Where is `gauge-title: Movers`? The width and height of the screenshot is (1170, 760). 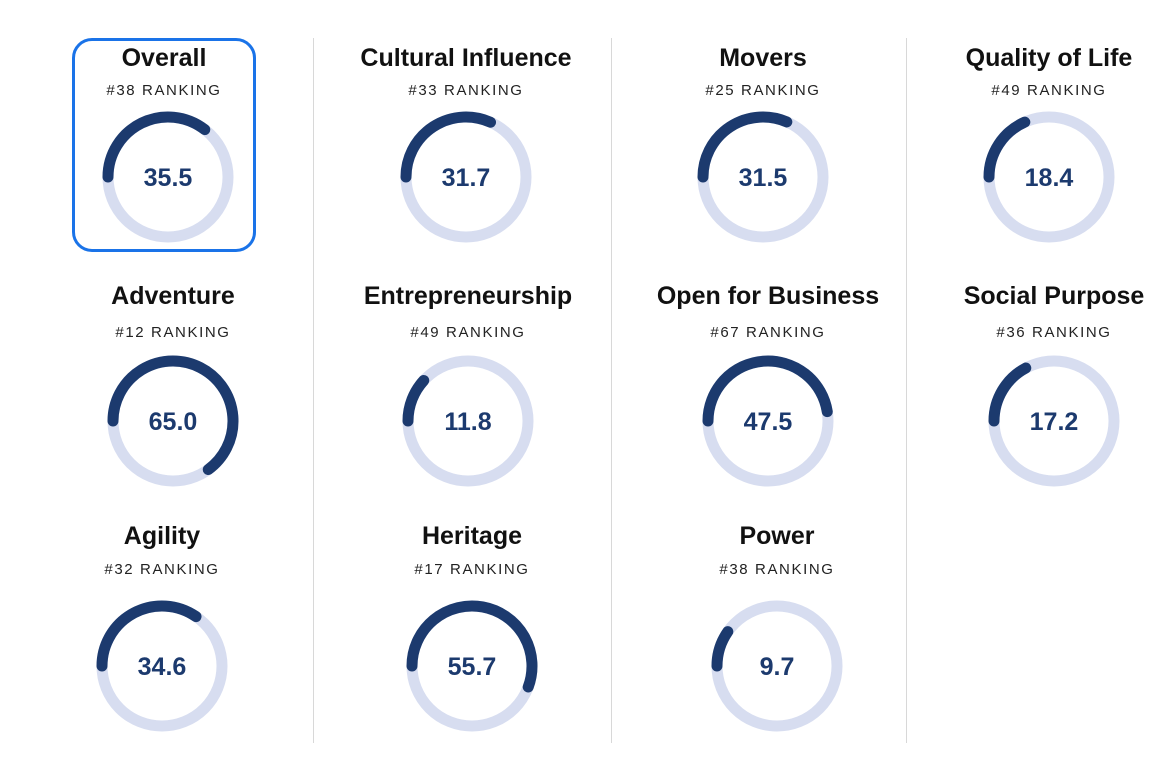 gauge-title: Movers is located at coordinates (763, 58).